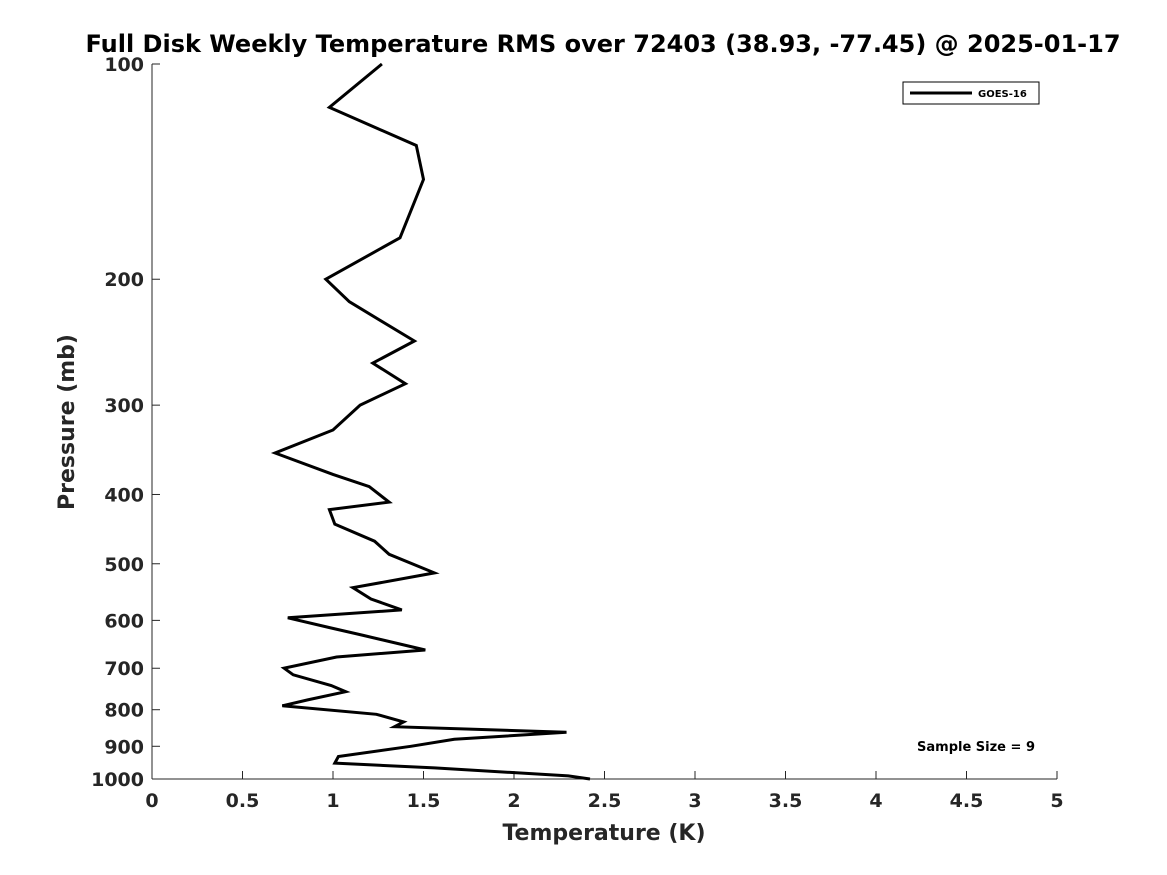 The height and width of the screenshot is (875, 1167). What do you see at coordinates (1056, 801) in the screenshot?
I see `x-tick-label: 5` at bounding box center [1056, 801].